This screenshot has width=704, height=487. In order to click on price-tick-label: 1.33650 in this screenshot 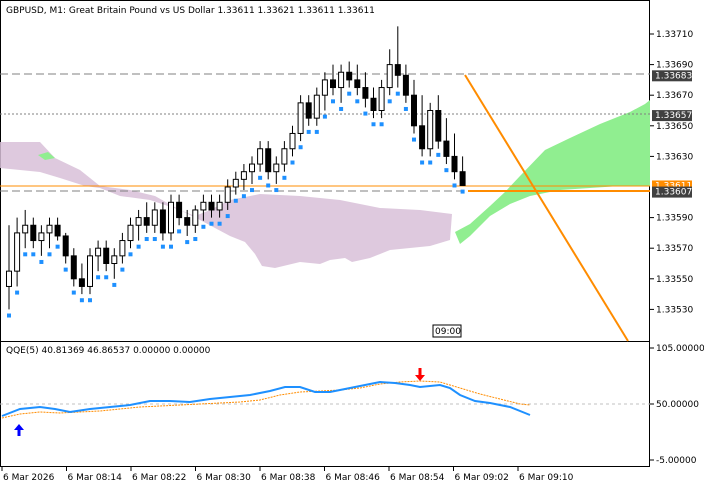, I will do `click(674, 127)`.